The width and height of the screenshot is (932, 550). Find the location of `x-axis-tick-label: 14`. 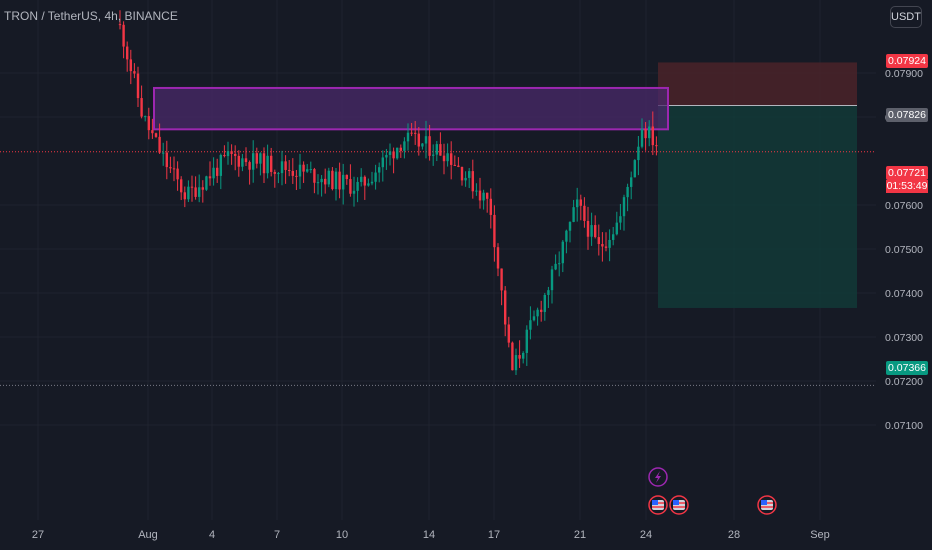

x-axis-tick-label: 14 is located at coordinates (429, 535).